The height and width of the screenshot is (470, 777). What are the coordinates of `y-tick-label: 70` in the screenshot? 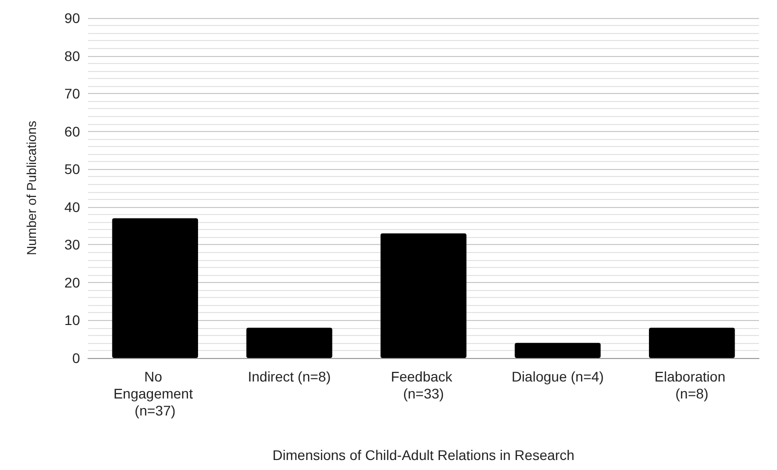 It's located at (72, 94).